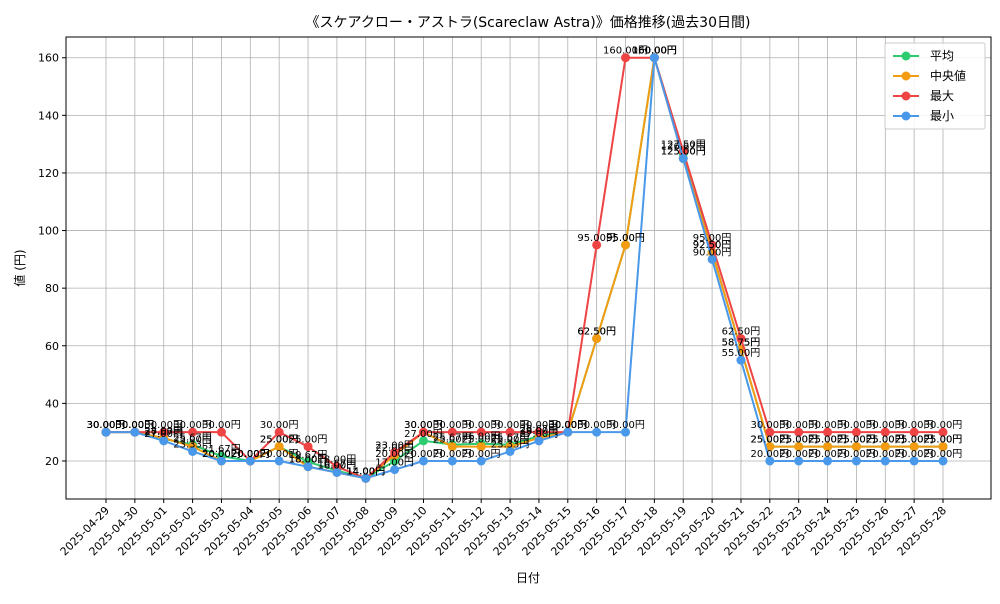 The image size is (1000, 604). What do you see at coordinates (481, 437) in the screenshot?
I see `data-label: 26.00円` at bounding box center [481, 437].